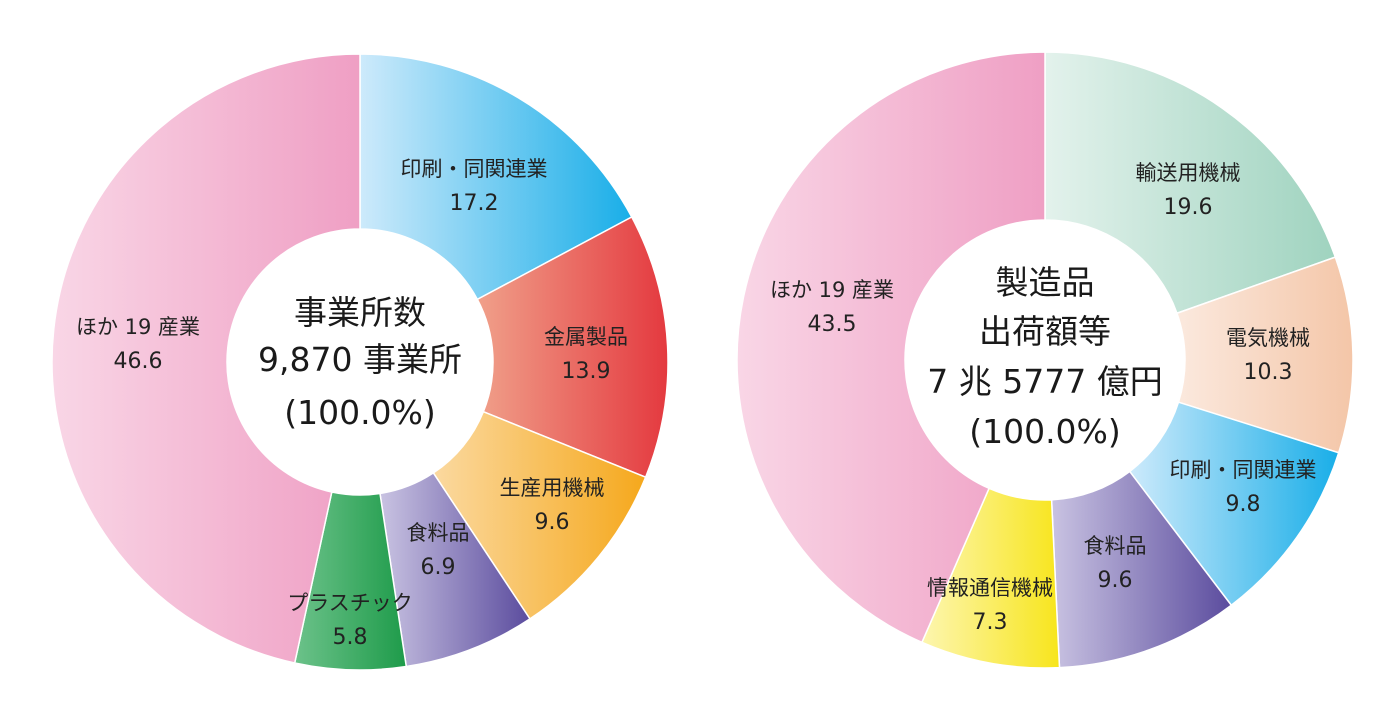 This screenshot has width=1399, height=715. I want to click on slice-value: 43.5, so click(832, 324).